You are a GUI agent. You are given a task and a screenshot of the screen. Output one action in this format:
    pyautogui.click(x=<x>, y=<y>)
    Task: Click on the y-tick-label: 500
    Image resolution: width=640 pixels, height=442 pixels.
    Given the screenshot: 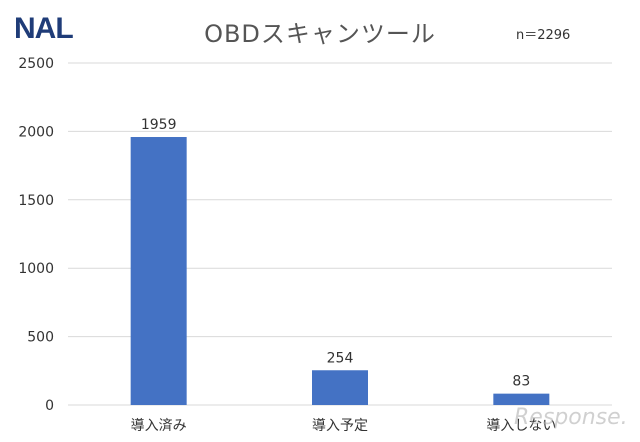 What is the action you would take?
    pyautogui.click(x=40, y=338)
    